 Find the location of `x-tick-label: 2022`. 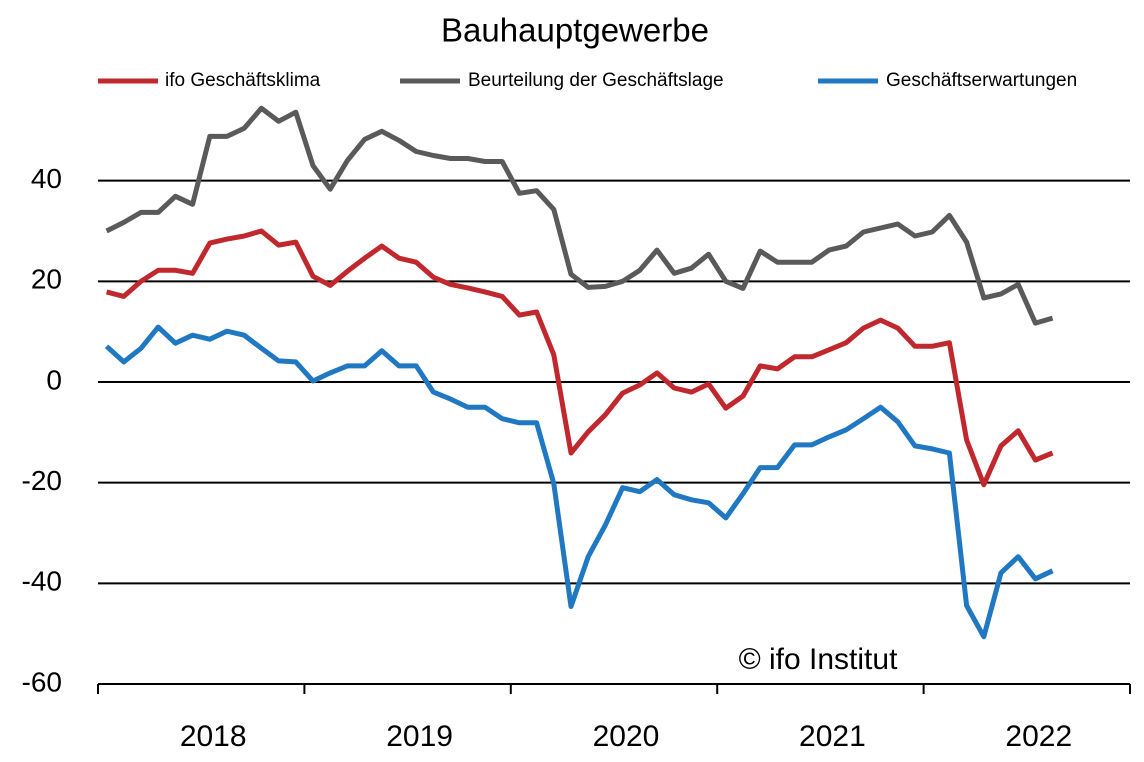

x-tick-label: 2022 is located at coordinates (1038, 736).